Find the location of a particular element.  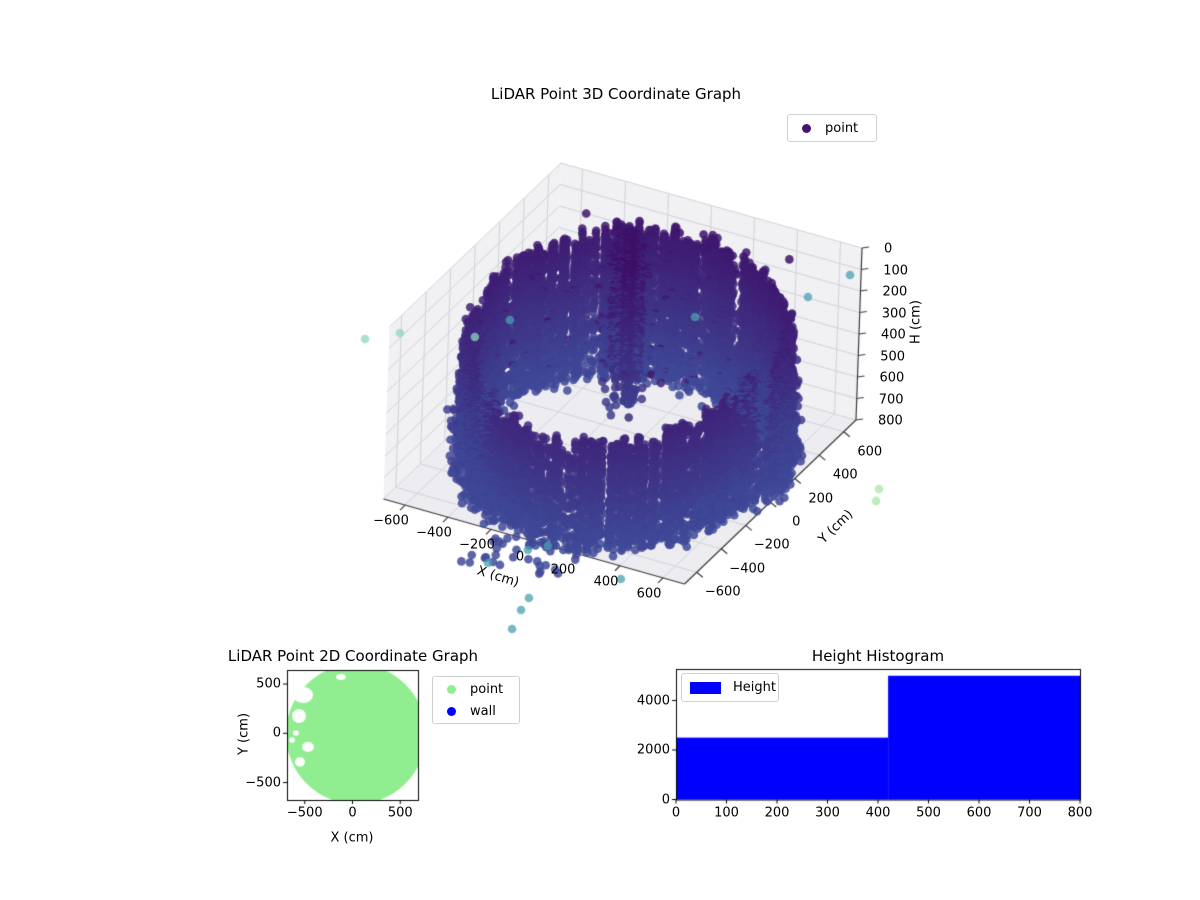

plot3d-legend: point is located at coordinates (832, 128).